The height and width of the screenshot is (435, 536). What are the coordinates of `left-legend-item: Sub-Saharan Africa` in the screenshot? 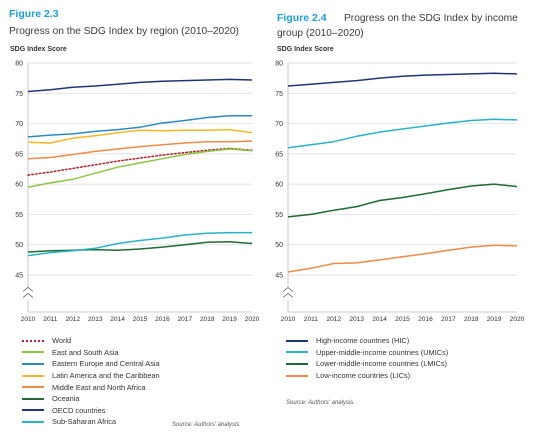 It's located at (91, 422).